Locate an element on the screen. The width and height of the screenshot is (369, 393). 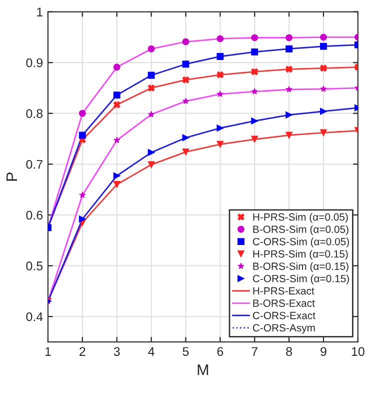
x-tick-label: 8 is located at coordinates (289, 351).